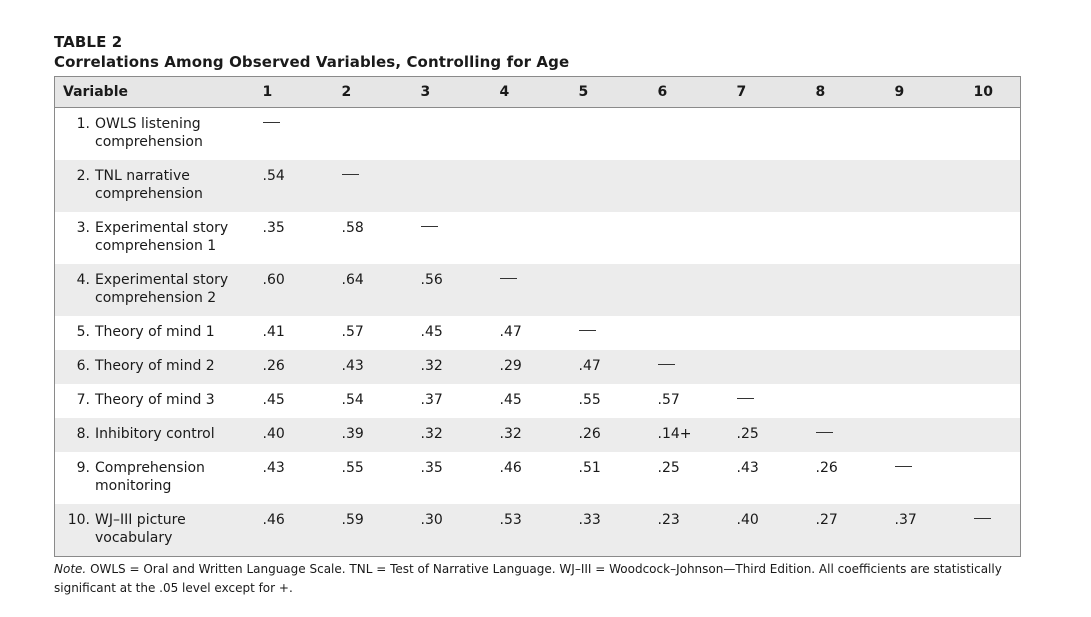 The image size is (1091, 617). I want to click on variable-name: Experimental story comprehension 1, so click(159, 237).